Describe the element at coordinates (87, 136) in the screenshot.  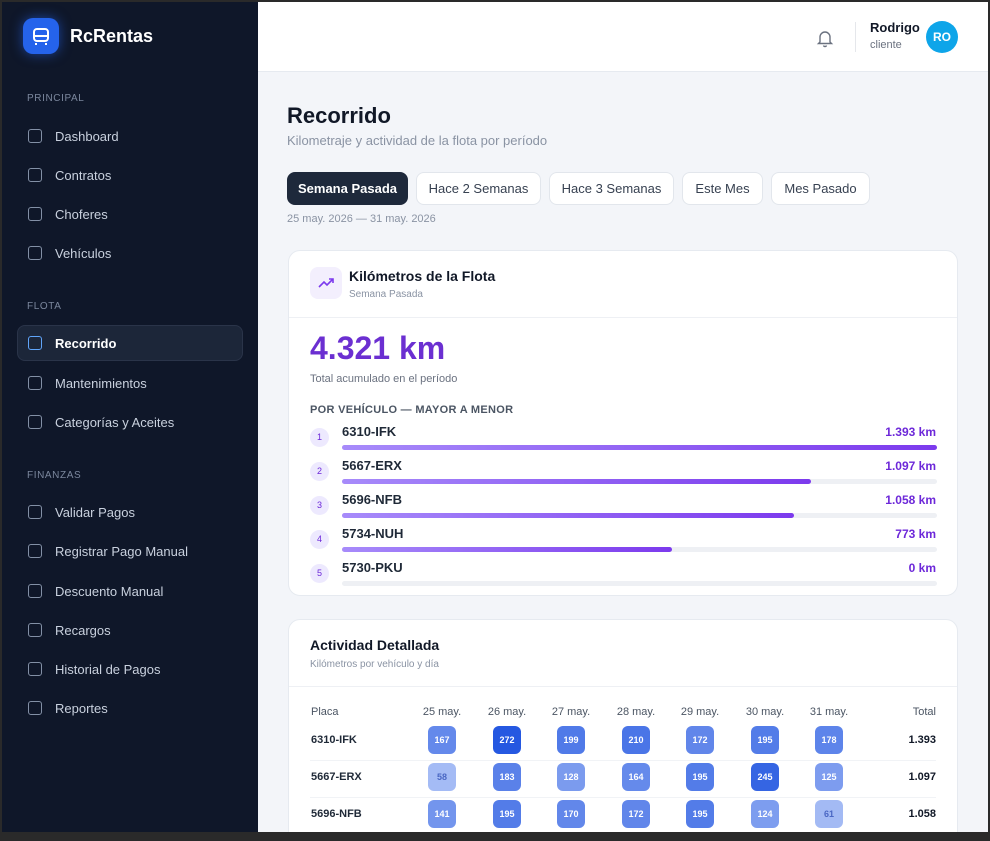
I see `nav-item: Dashboard` at that location.